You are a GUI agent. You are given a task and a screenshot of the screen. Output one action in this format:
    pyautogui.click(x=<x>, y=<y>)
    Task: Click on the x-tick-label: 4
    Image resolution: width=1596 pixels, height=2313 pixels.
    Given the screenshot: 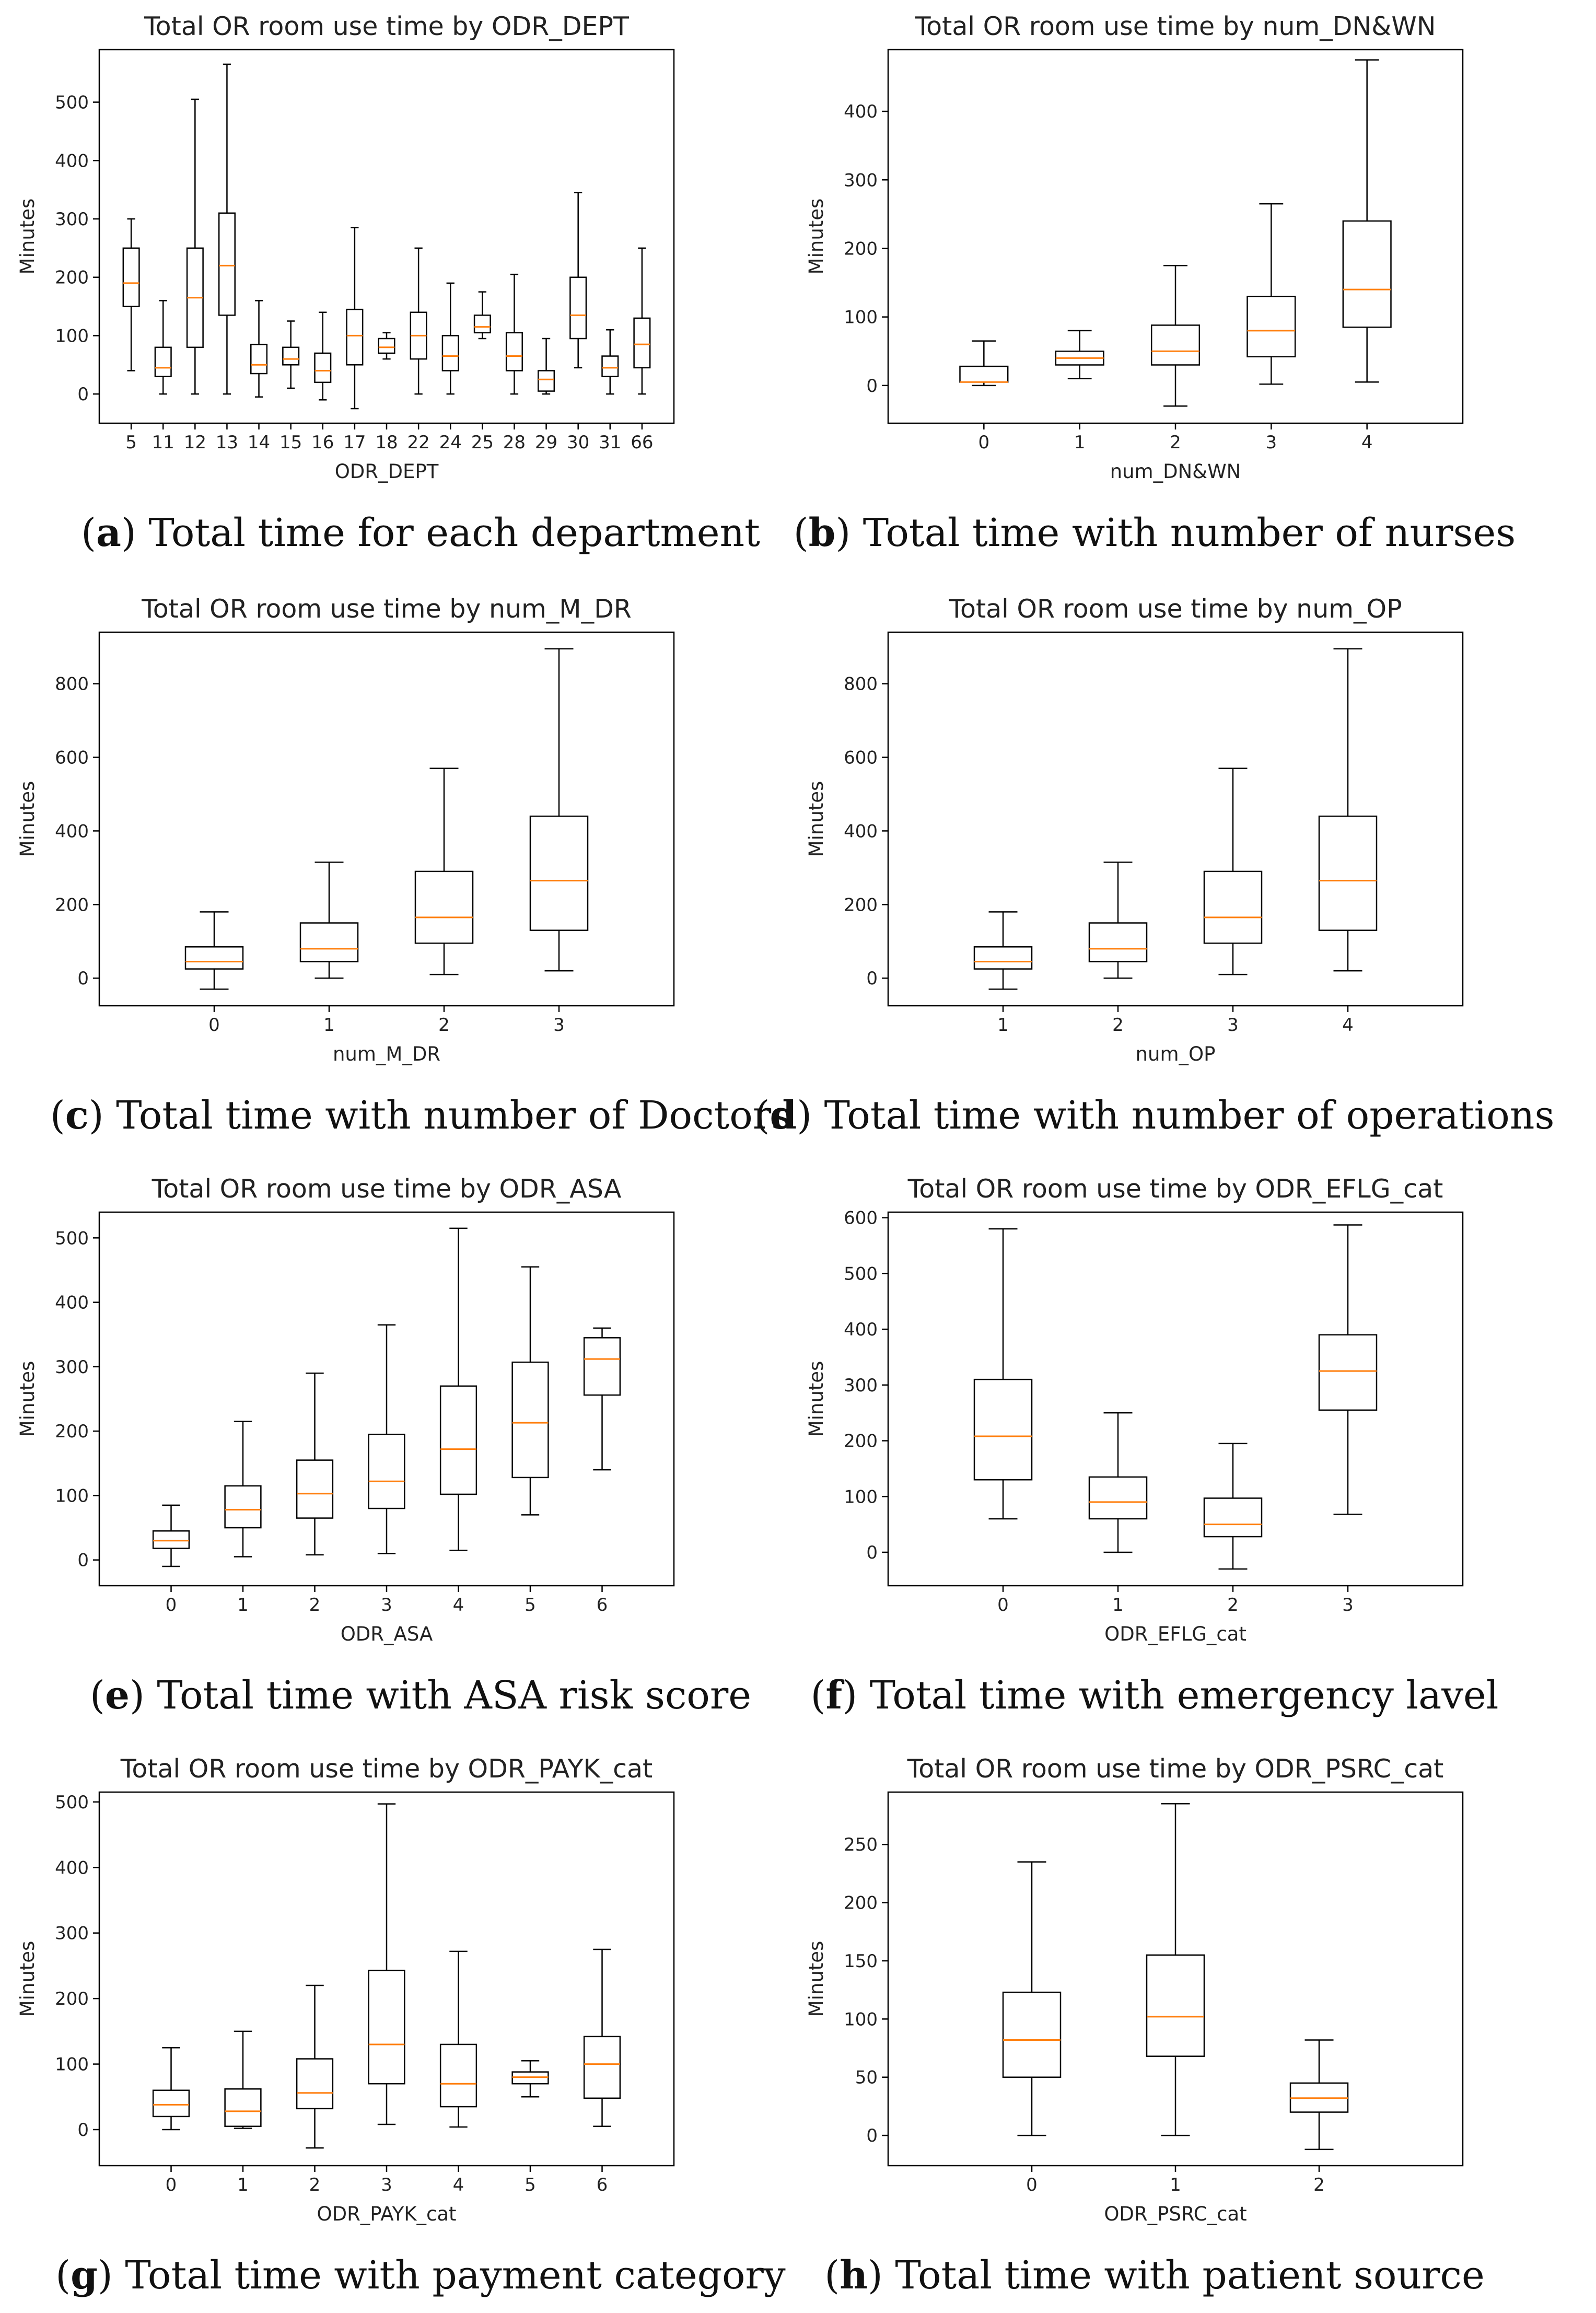 What is the action you would take?
    pyautogui.click(x=1367, y=443)
    